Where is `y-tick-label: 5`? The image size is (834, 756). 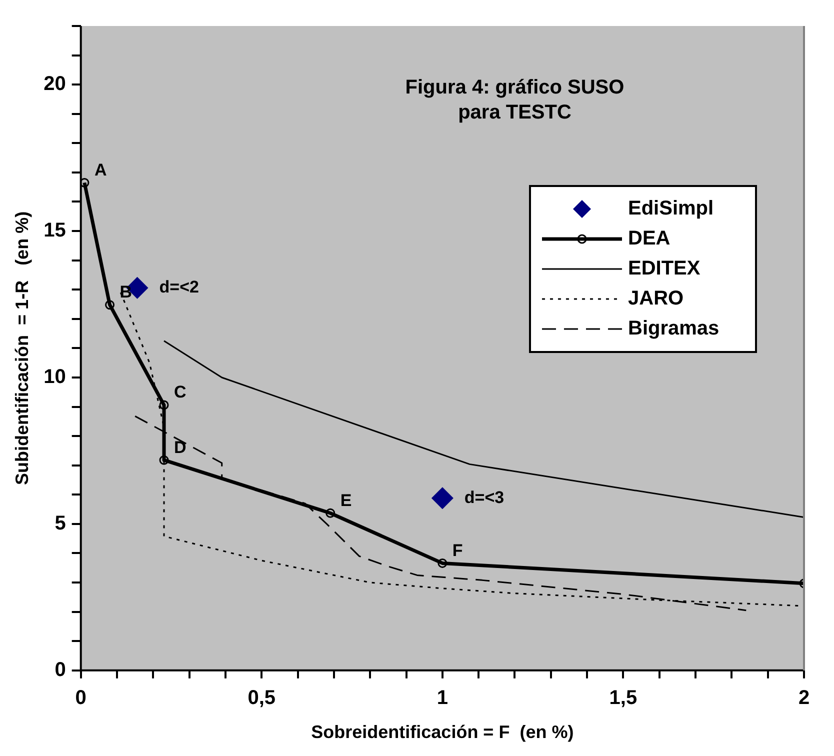 y-tick-label: 5 is located at coordinates (60, 523).